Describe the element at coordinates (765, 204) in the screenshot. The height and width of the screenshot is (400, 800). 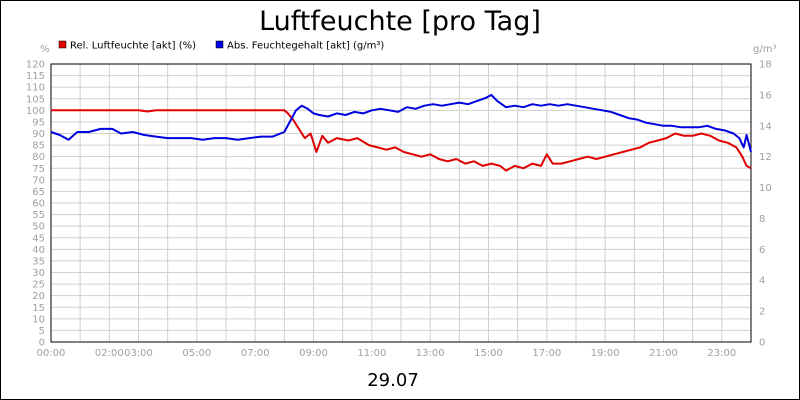
I see `right-axis-ticks: 0 2 4 6 8 10 12 14 16 18` at that location.